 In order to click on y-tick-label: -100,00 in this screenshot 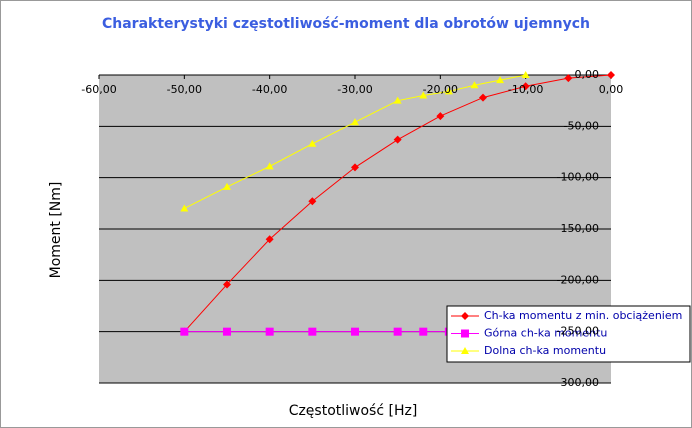, I will do `click(578, 177)`.